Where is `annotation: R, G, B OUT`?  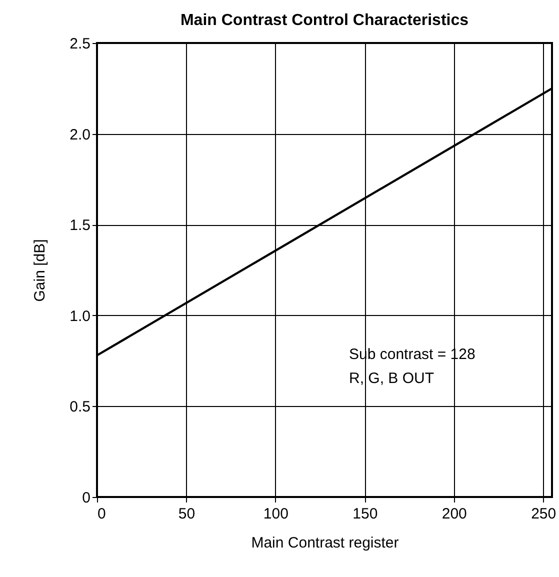
annotation: R, G, B OUT is located at coordinates (391, 378).